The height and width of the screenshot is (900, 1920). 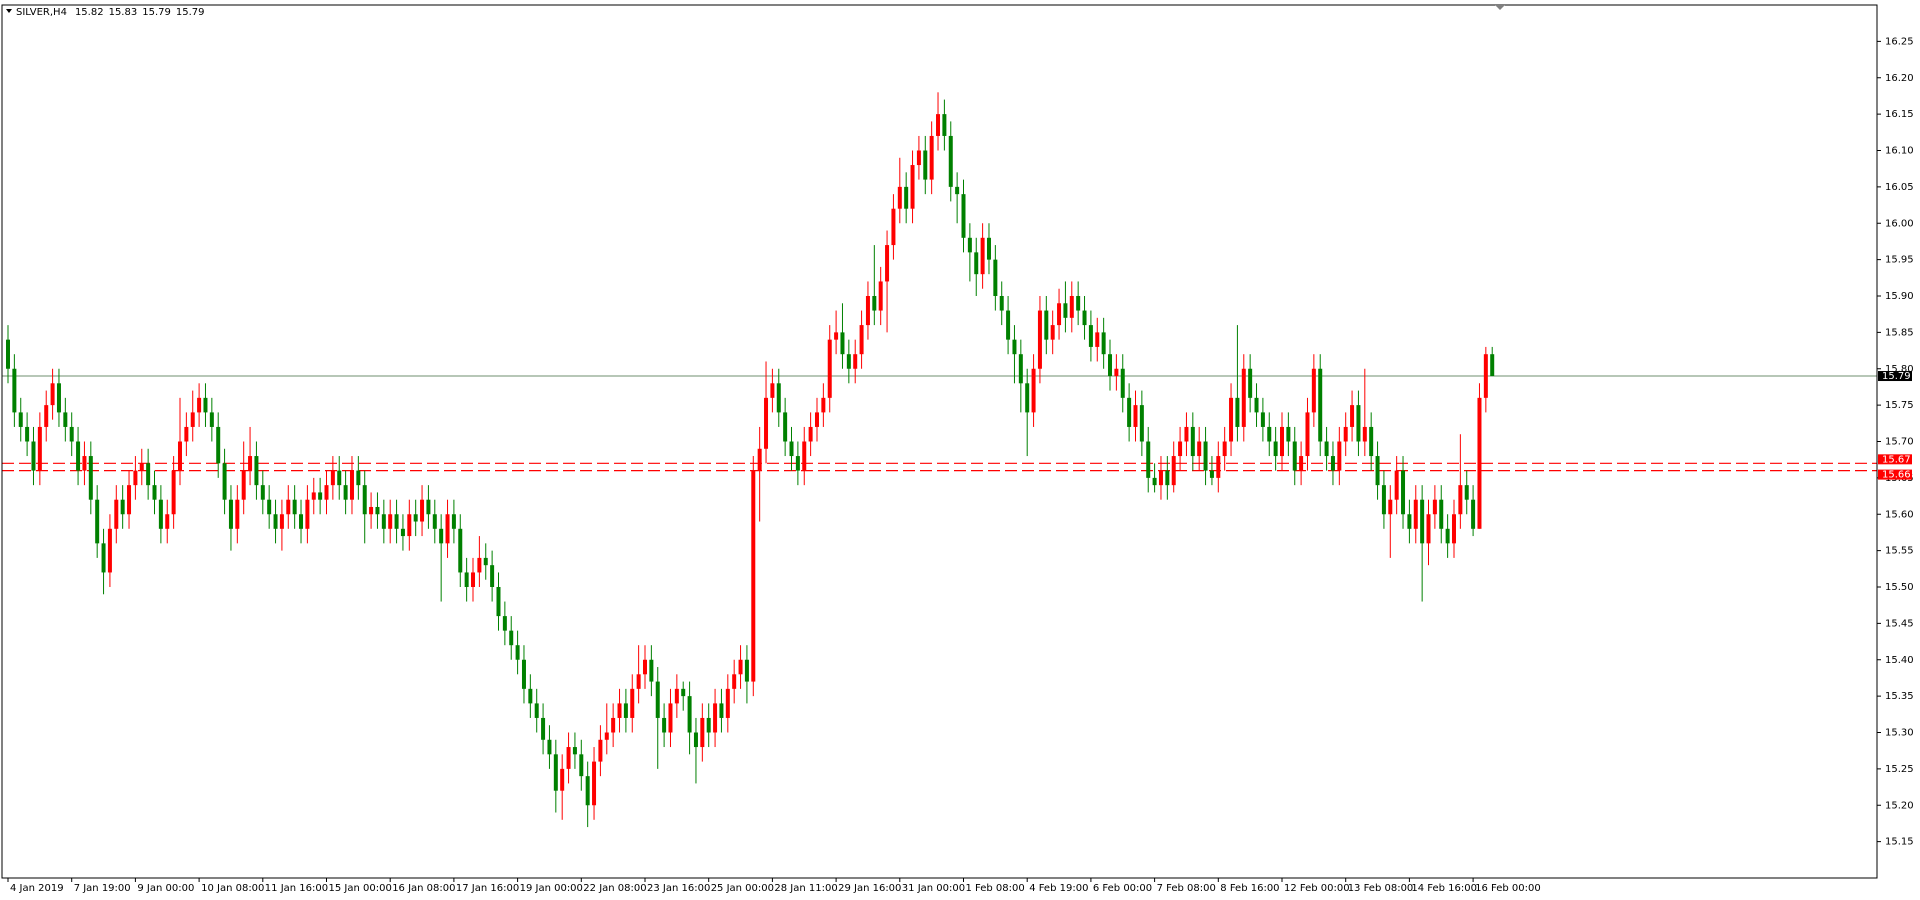 What do you see at coordinates (1899, 78) in the screenshot?
I see `y-tick-label: 16.20` at bounding box center [1899, 78].